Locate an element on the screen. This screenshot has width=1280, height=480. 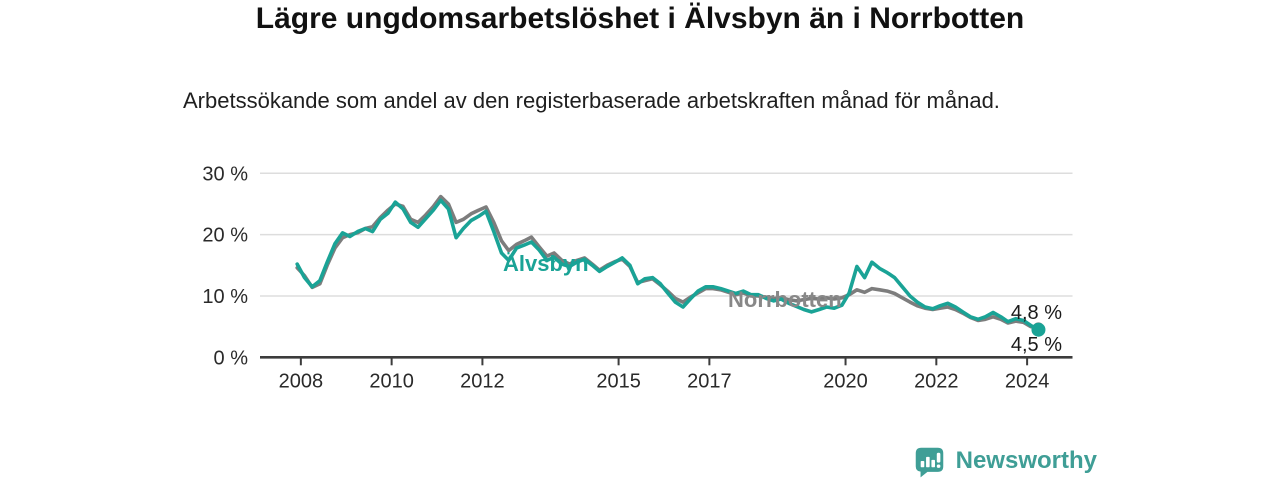
newsworthy-logo: Newsworthy is located at coordinates (1005, 461).